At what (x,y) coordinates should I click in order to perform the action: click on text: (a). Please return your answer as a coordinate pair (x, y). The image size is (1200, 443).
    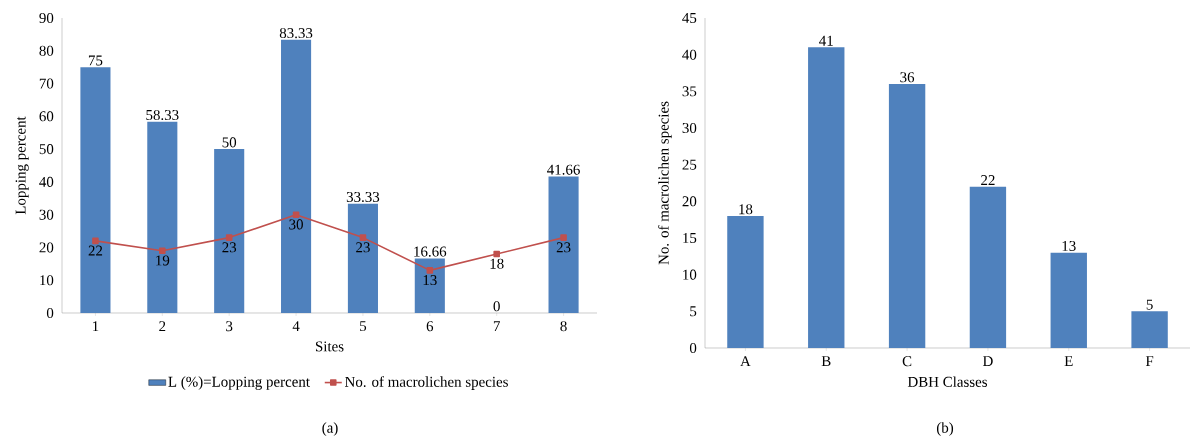
    Looking at the image, I should click on (330, 429).